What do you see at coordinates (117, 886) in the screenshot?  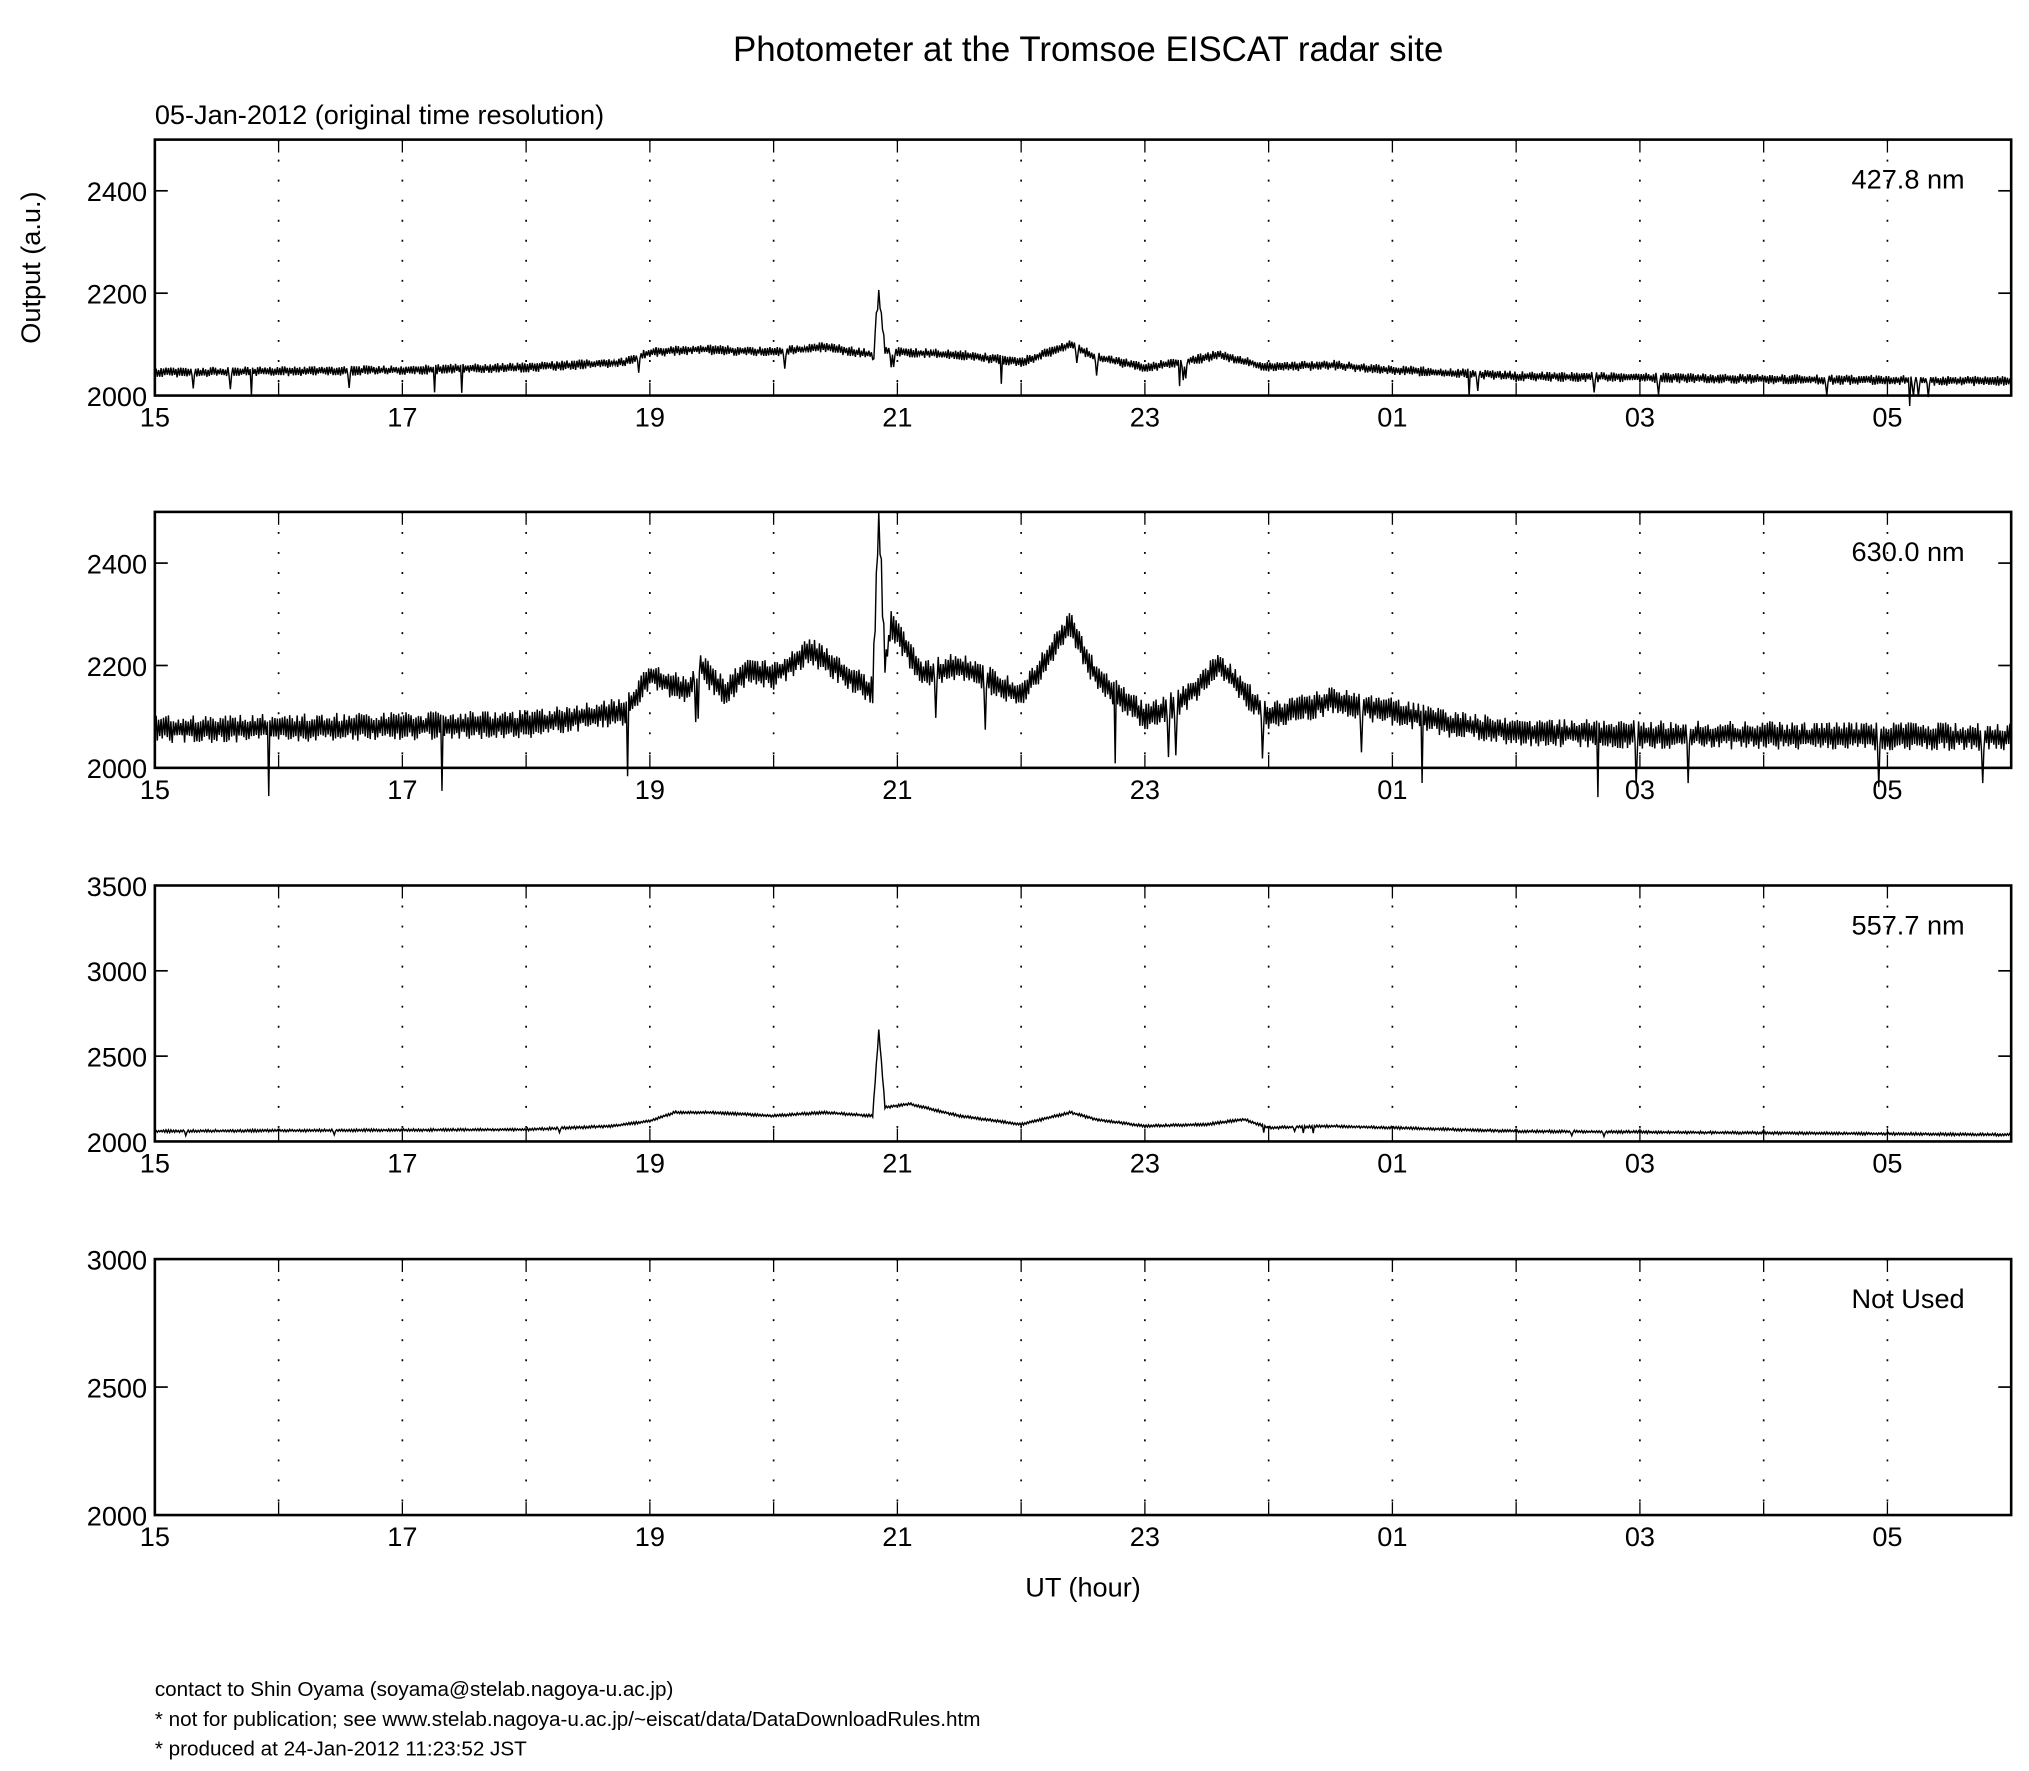 I see `y-tick-label: 3500` at bounding box center [117, 886].